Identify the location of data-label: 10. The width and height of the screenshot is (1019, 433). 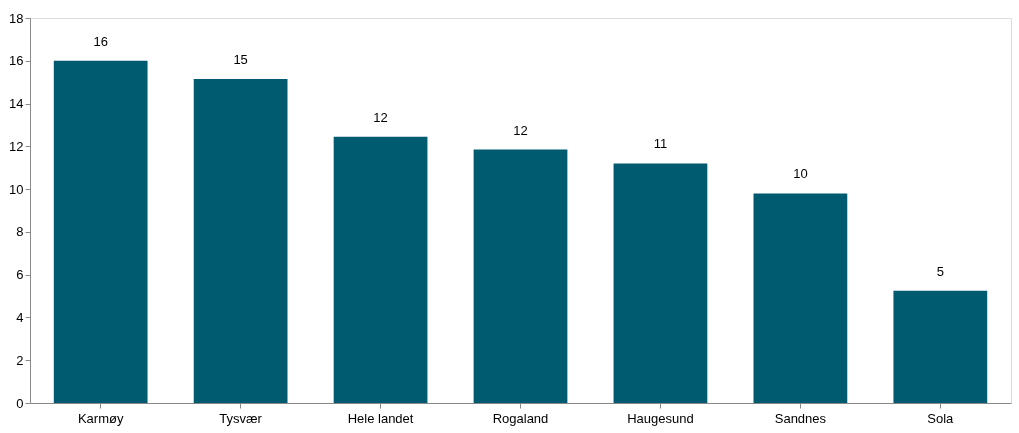
(800, 174).